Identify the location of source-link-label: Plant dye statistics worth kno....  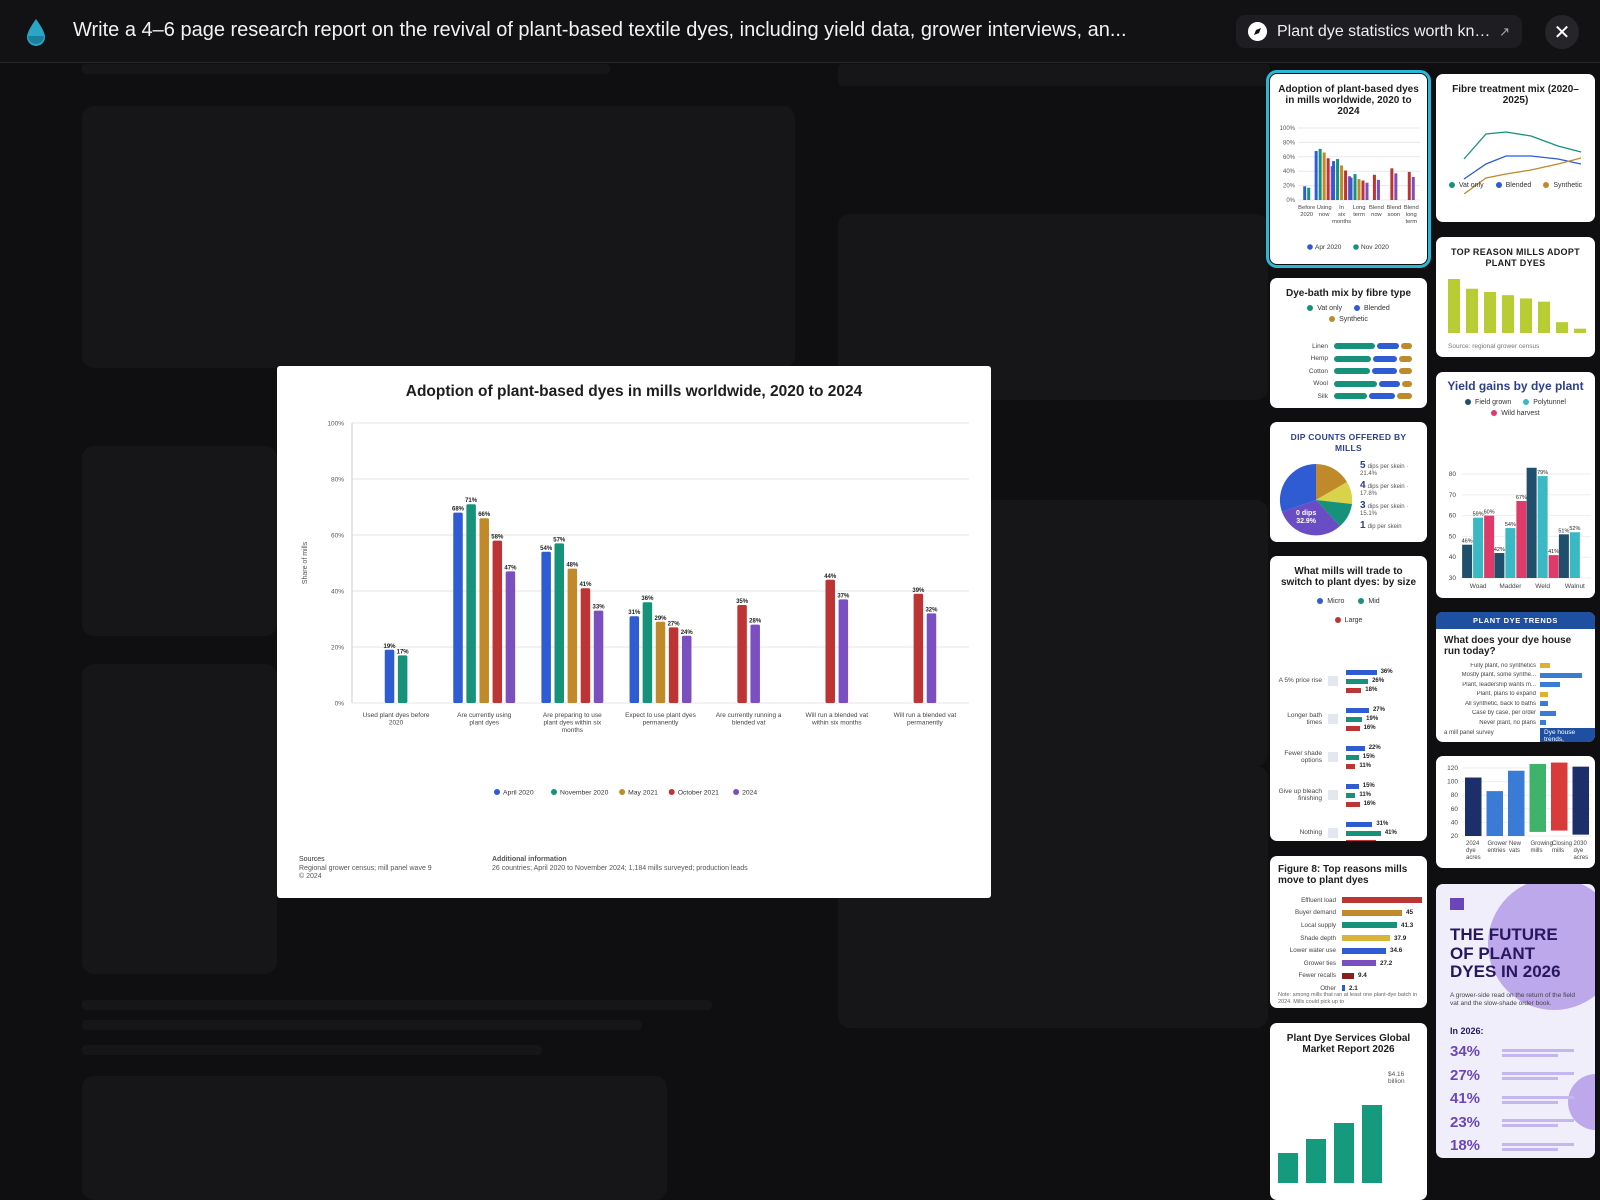
(1385, 31).